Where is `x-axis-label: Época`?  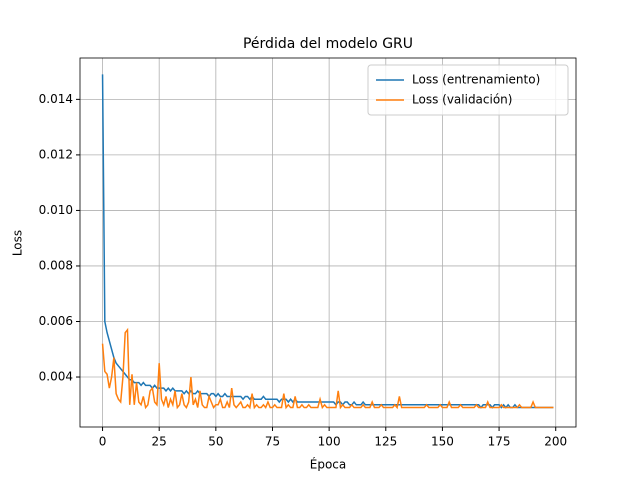
x-axis-label: Época is located at coordinates (328, 464).